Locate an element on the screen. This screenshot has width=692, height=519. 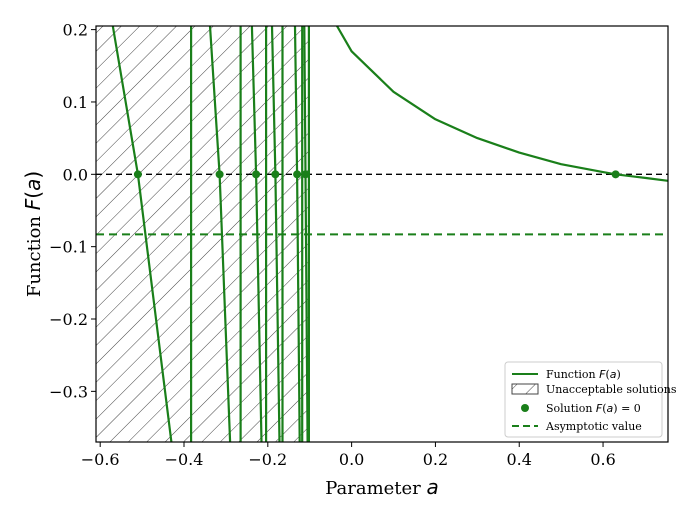
y-axis-title: Function F(a) is located at coordinates (33, 234).